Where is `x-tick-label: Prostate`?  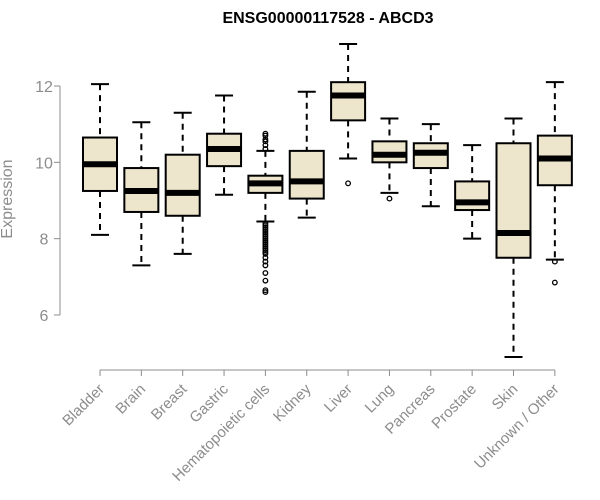 x-tick-label: Prostate is located at coordinates (454, 407).